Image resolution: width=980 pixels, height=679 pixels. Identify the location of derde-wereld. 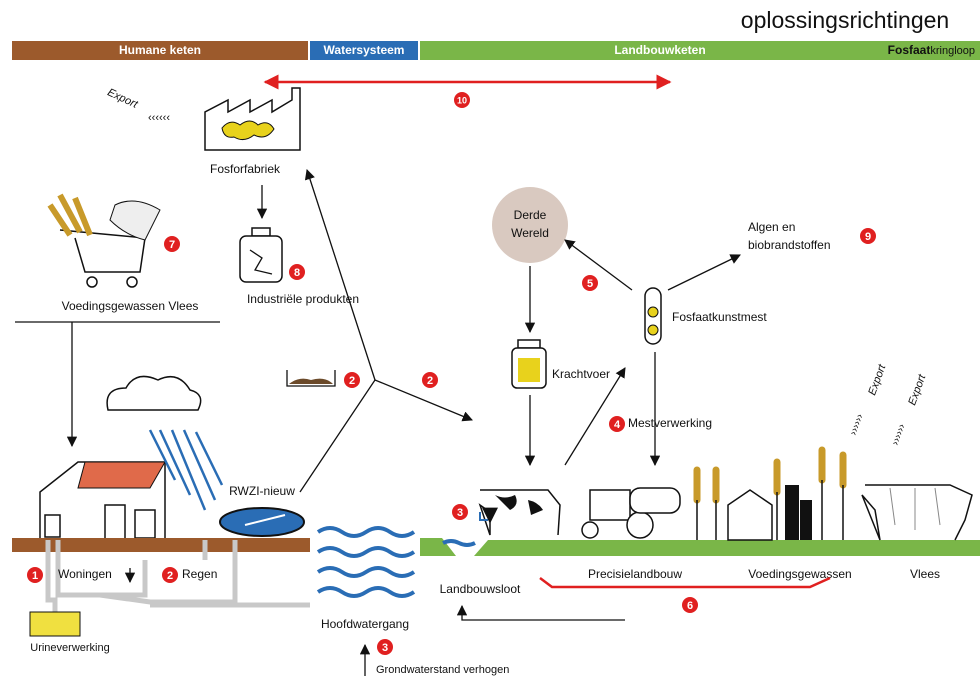
(530, 225).